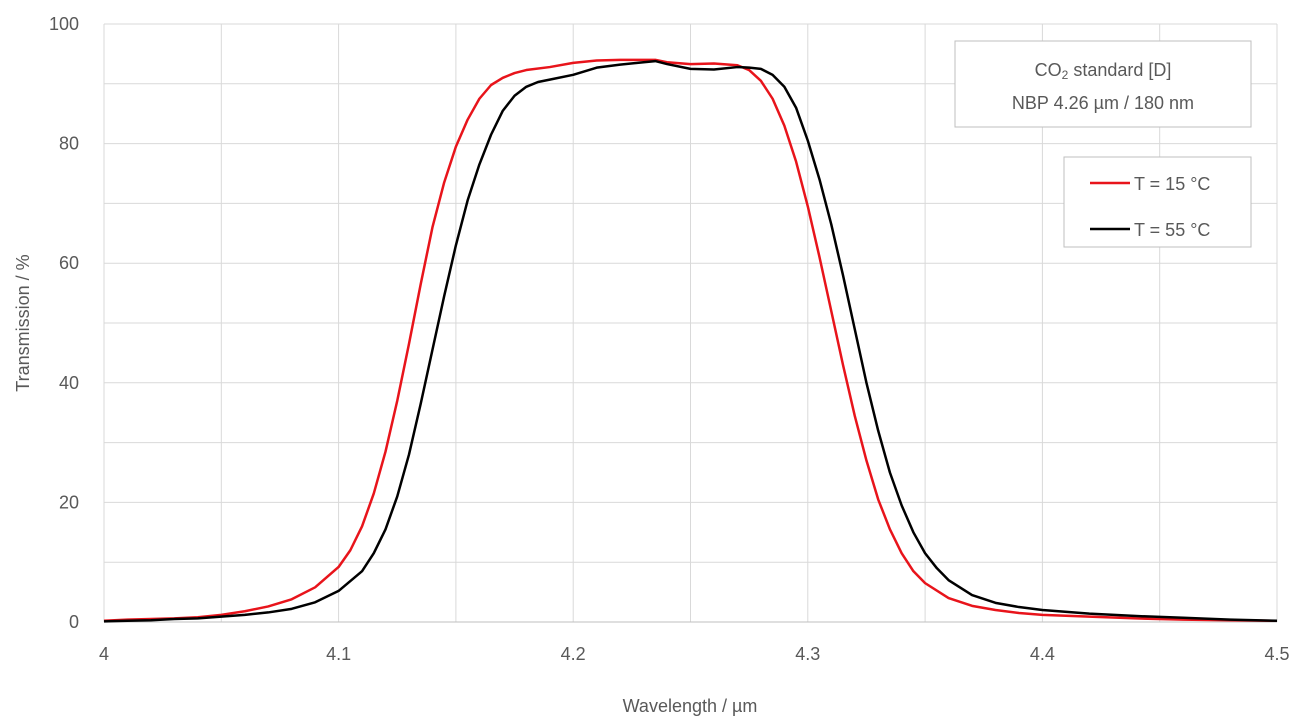 The width and height of the screenshot is (1295, 722). Describe the element at coordinates (1172, 230) in the screenshot. I see `legend-label-t55: T = 55 °C` at that location.